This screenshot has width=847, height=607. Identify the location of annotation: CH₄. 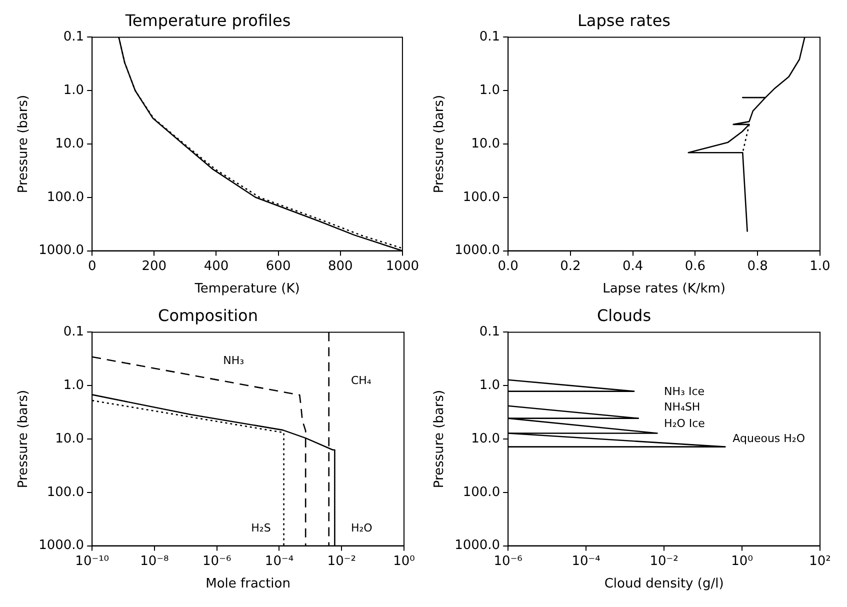
(361, 381).